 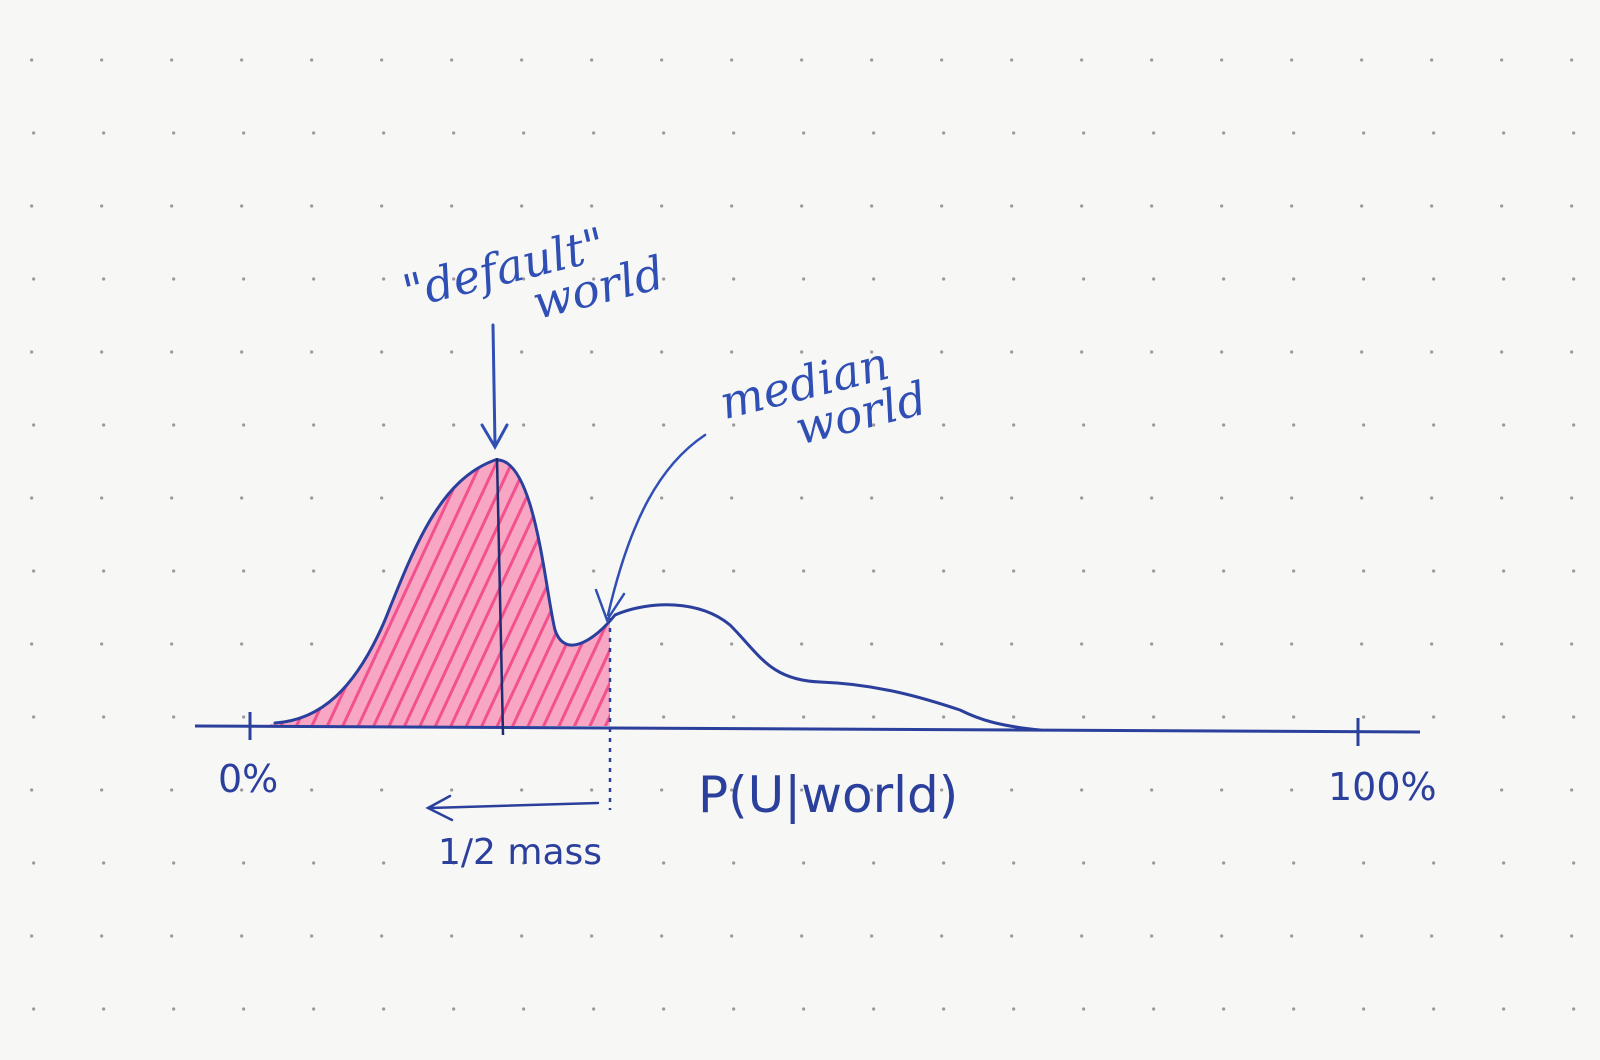 What do you see at coordinates (823, 396) in the screenshot?
I see `median-world-label: median world` at bounding box center [823, 396].